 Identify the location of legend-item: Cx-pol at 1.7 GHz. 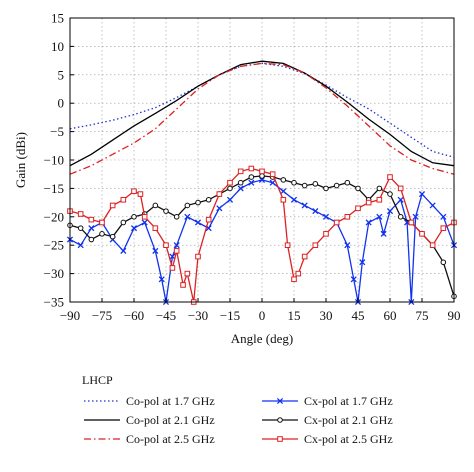
(327, 401).